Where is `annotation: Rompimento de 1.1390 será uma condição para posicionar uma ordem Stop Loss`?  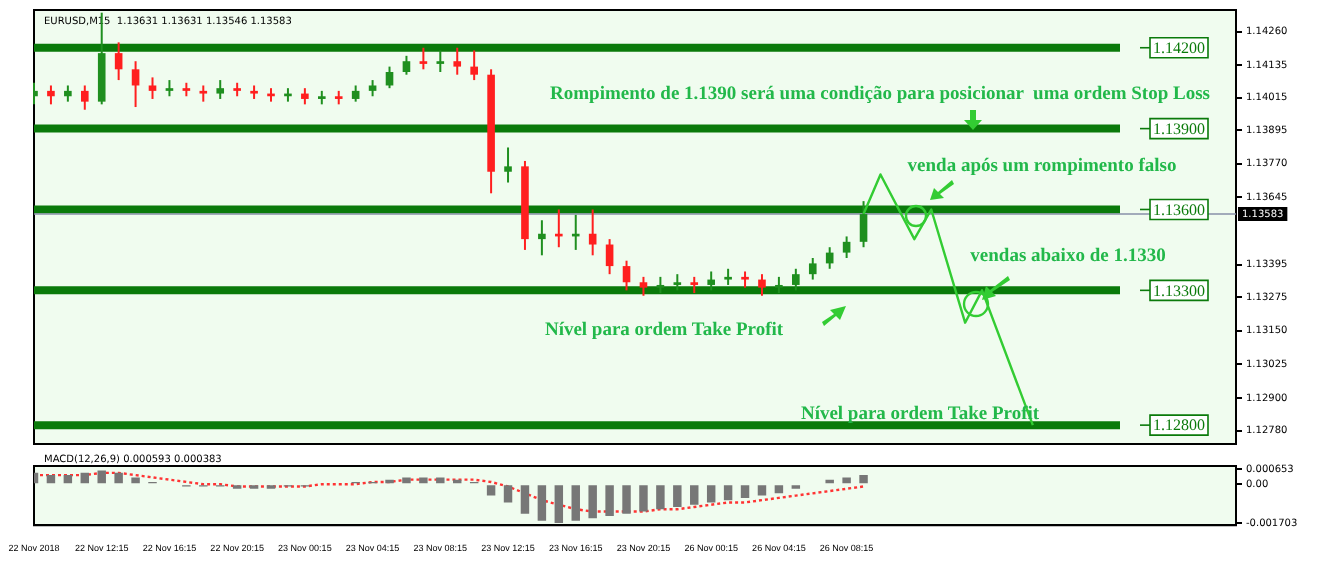 annotation: Rompimento de 1.1390 será uma condição para posicionar uma ordem Stop Loss is located at coordinates (880, 94).